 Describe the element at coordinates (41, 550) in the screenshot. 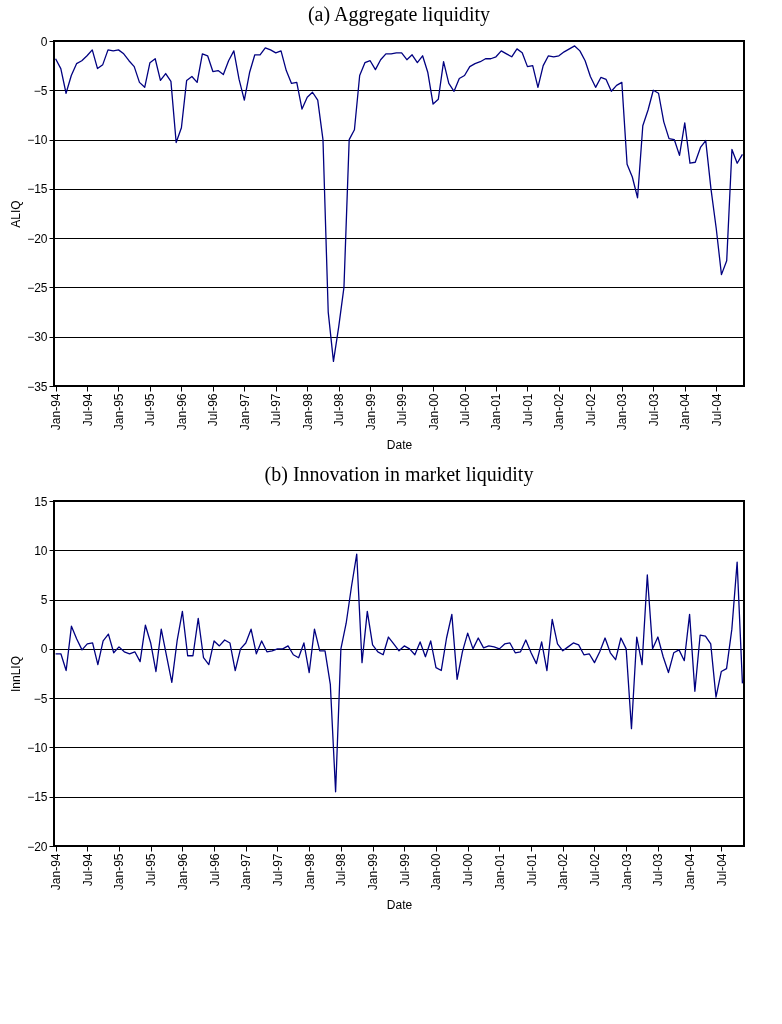

I see `y-tick-label: 10` at that location.